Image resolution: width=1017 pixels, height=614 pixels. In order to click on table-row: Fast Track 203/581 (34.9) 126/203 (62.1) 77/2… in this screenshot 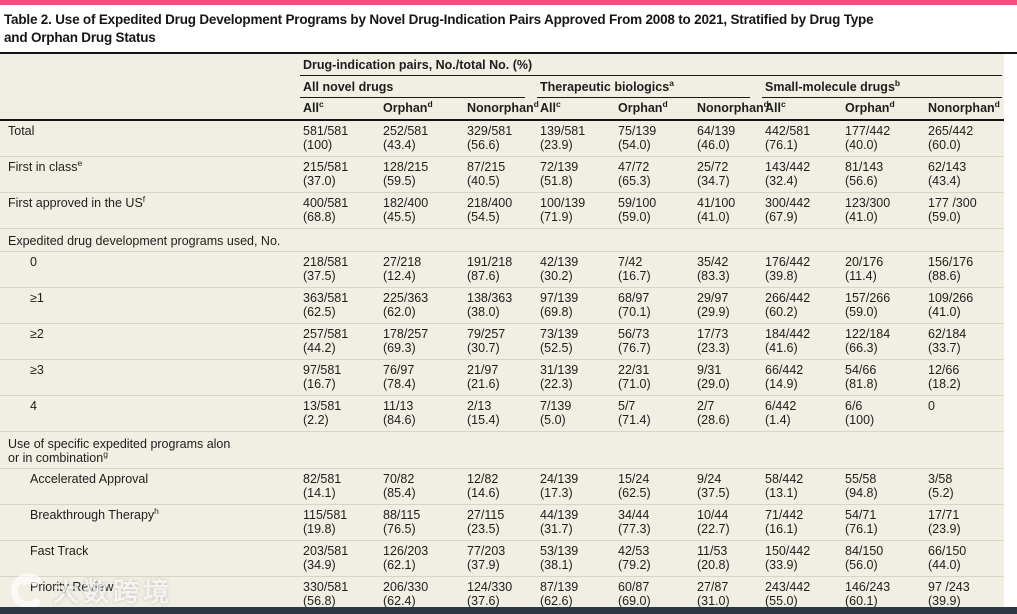, I will do `click(502, 558)`.